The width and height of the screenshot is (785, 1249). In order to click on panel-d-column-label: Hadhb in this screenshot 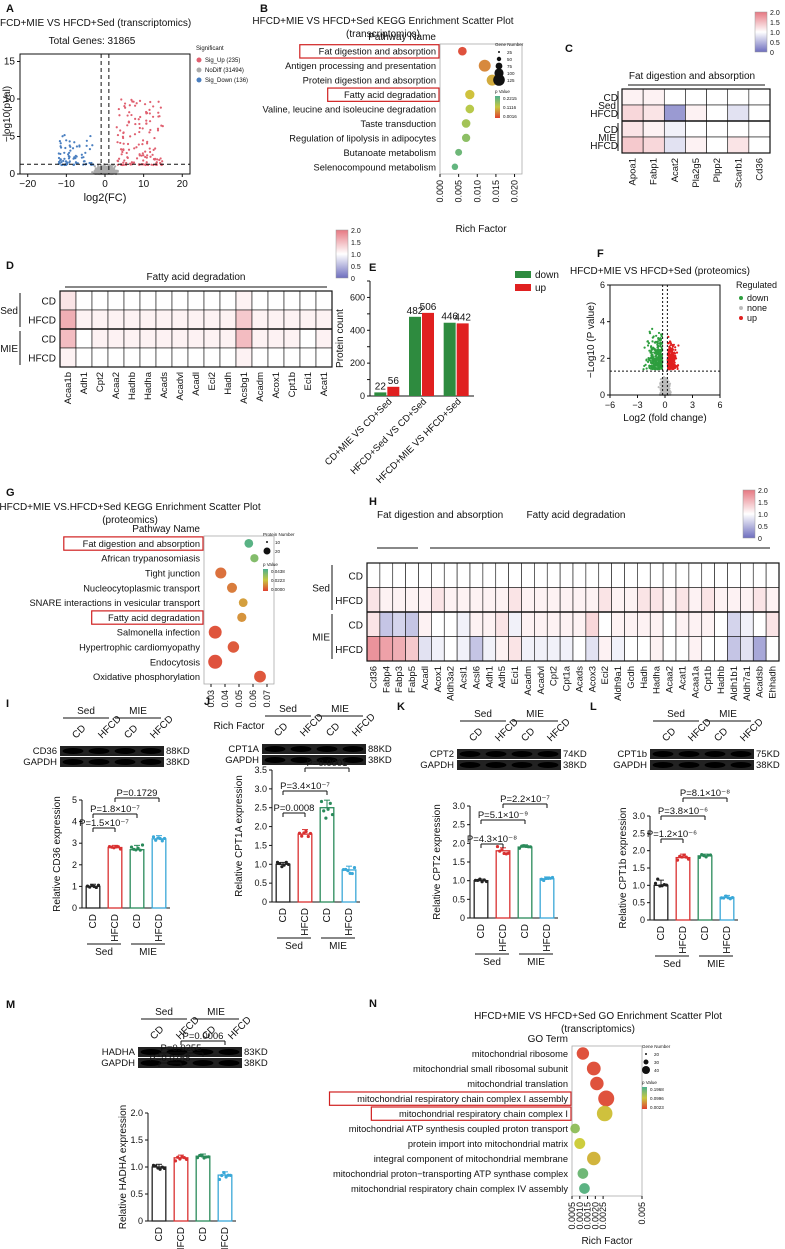, I will do `click(132, 386)`.